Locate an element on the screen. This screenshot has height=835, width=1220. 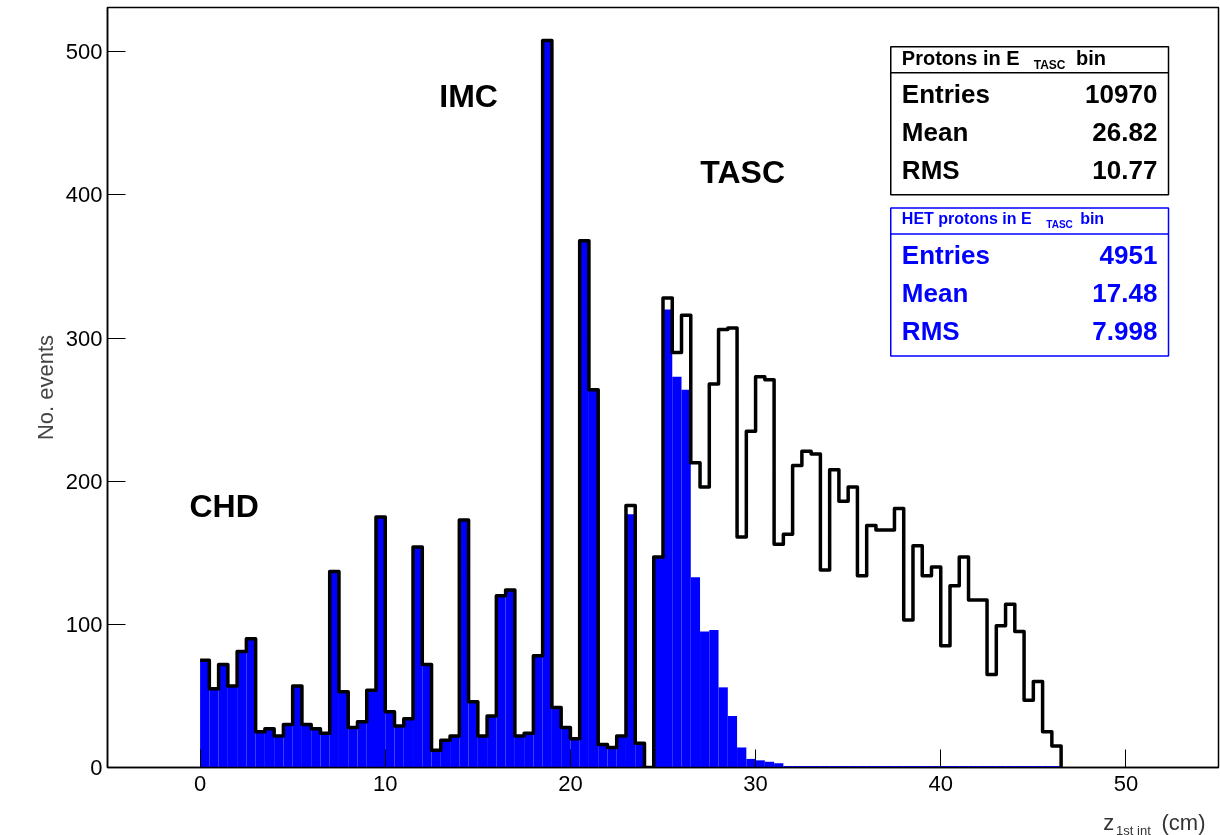
y-tick-label: 100 is located at coordinates (84, 624).